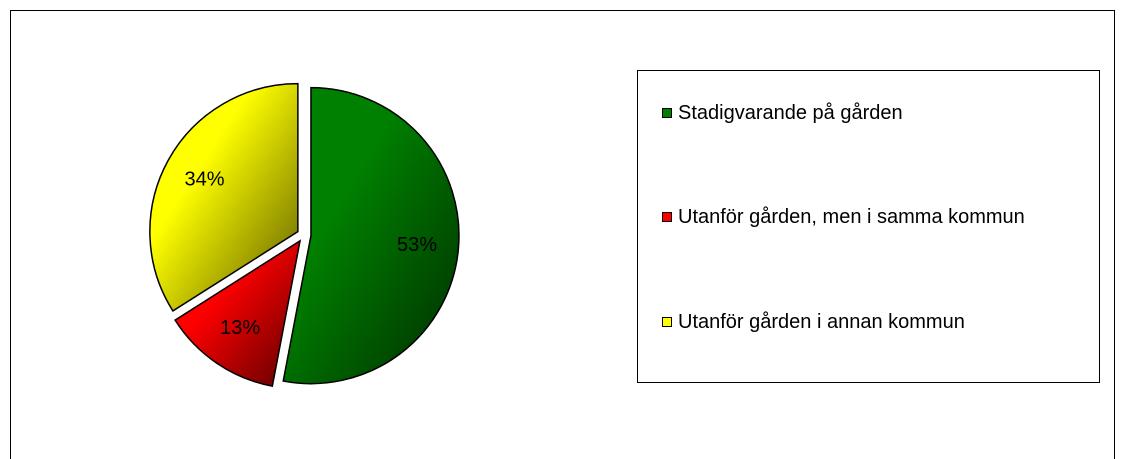  Describe the element at coordinates (851, 217) in the screenshot. I see `legend-label: Utanför gården, men i samma kommun` at that location.